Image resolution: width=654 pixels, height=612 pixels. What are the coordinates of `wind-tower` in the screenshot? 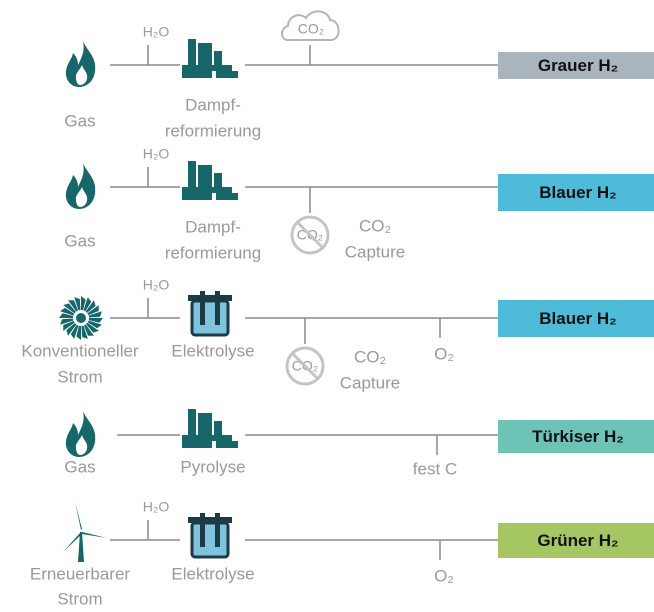 It's located at (81, 547).